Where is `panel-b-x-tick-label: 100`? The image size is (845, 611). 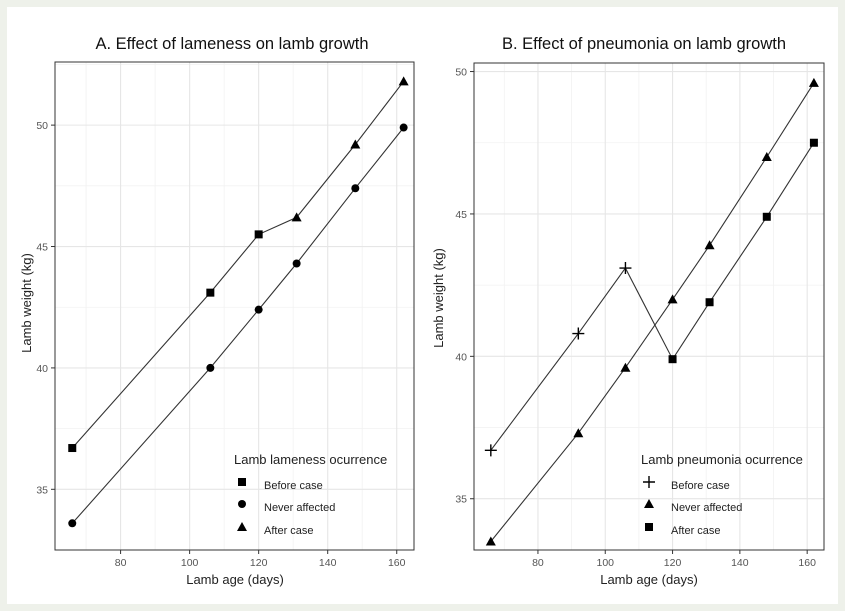
panel-b-x-tick-label: 100 is located at coordinates (605, 563).